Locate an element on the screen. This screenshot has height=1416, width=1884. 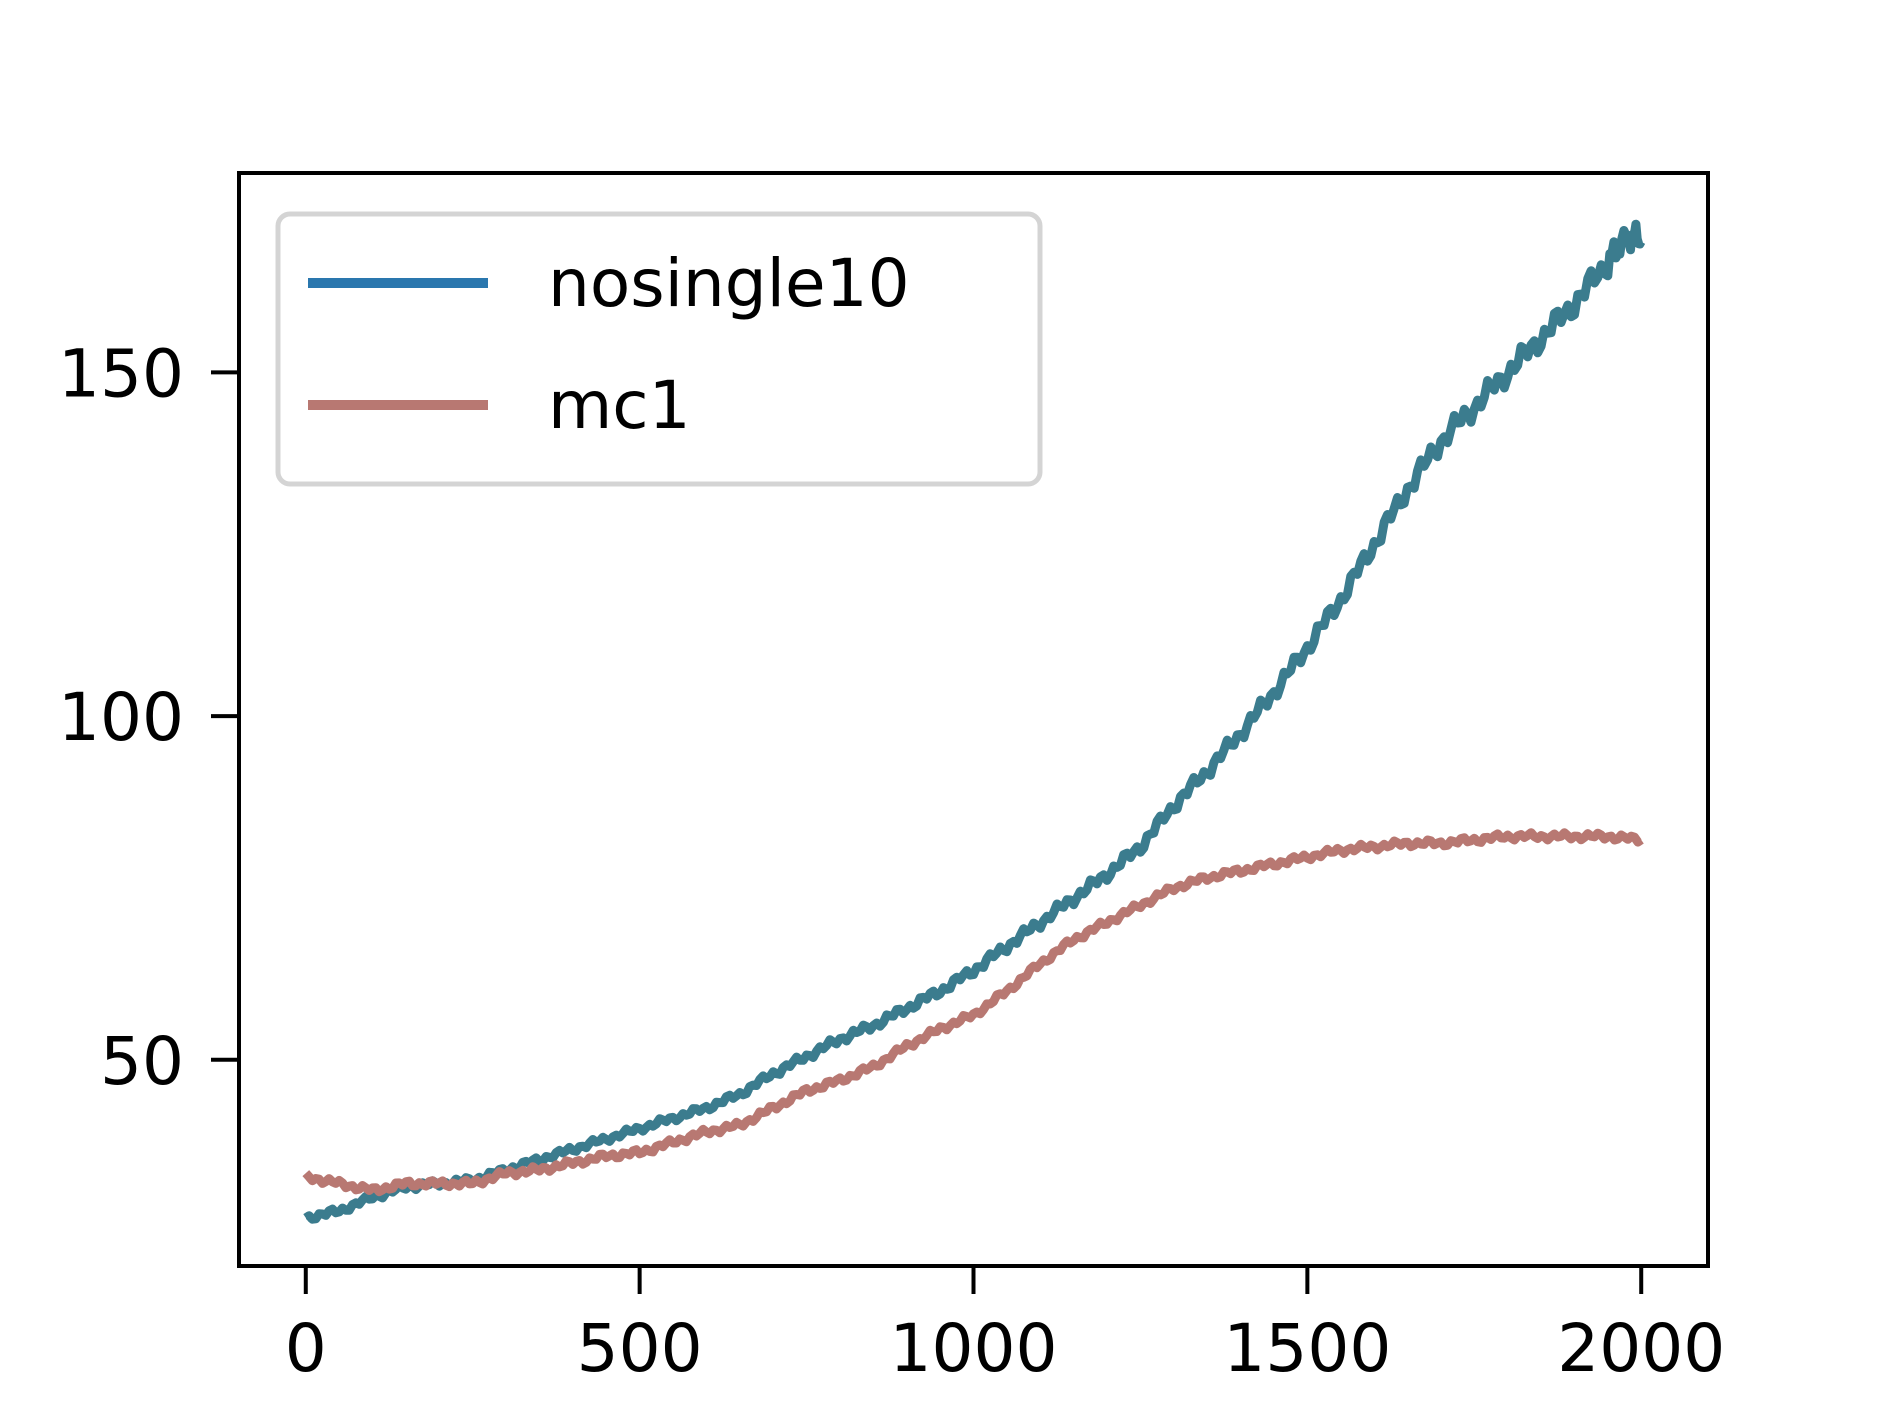
y-tick-label: 100 is located at coordinates (121, 717).